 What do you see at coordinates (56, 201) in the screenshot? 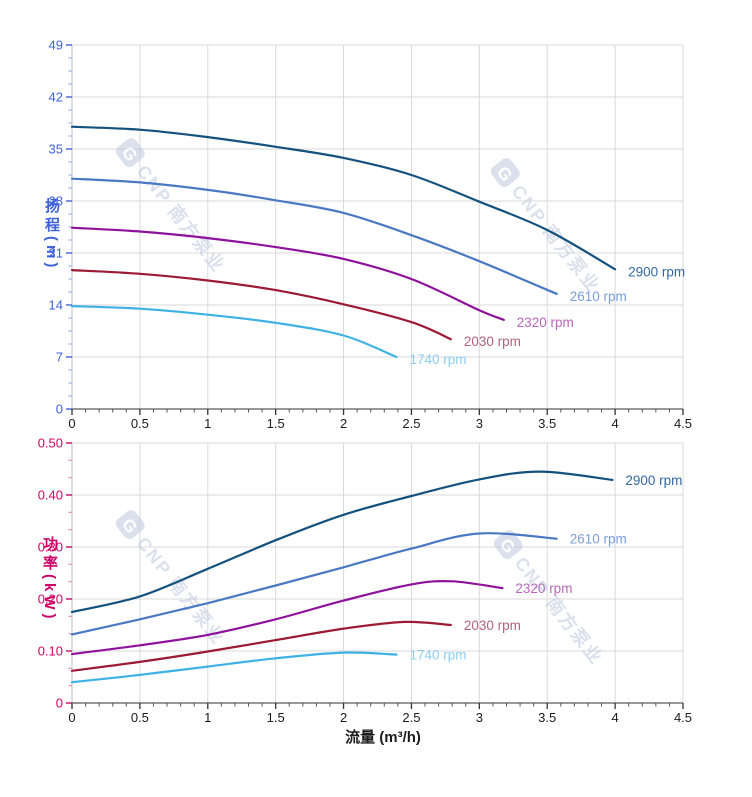
I see `y-tick-label: 28` at bounding box center [56, 201].